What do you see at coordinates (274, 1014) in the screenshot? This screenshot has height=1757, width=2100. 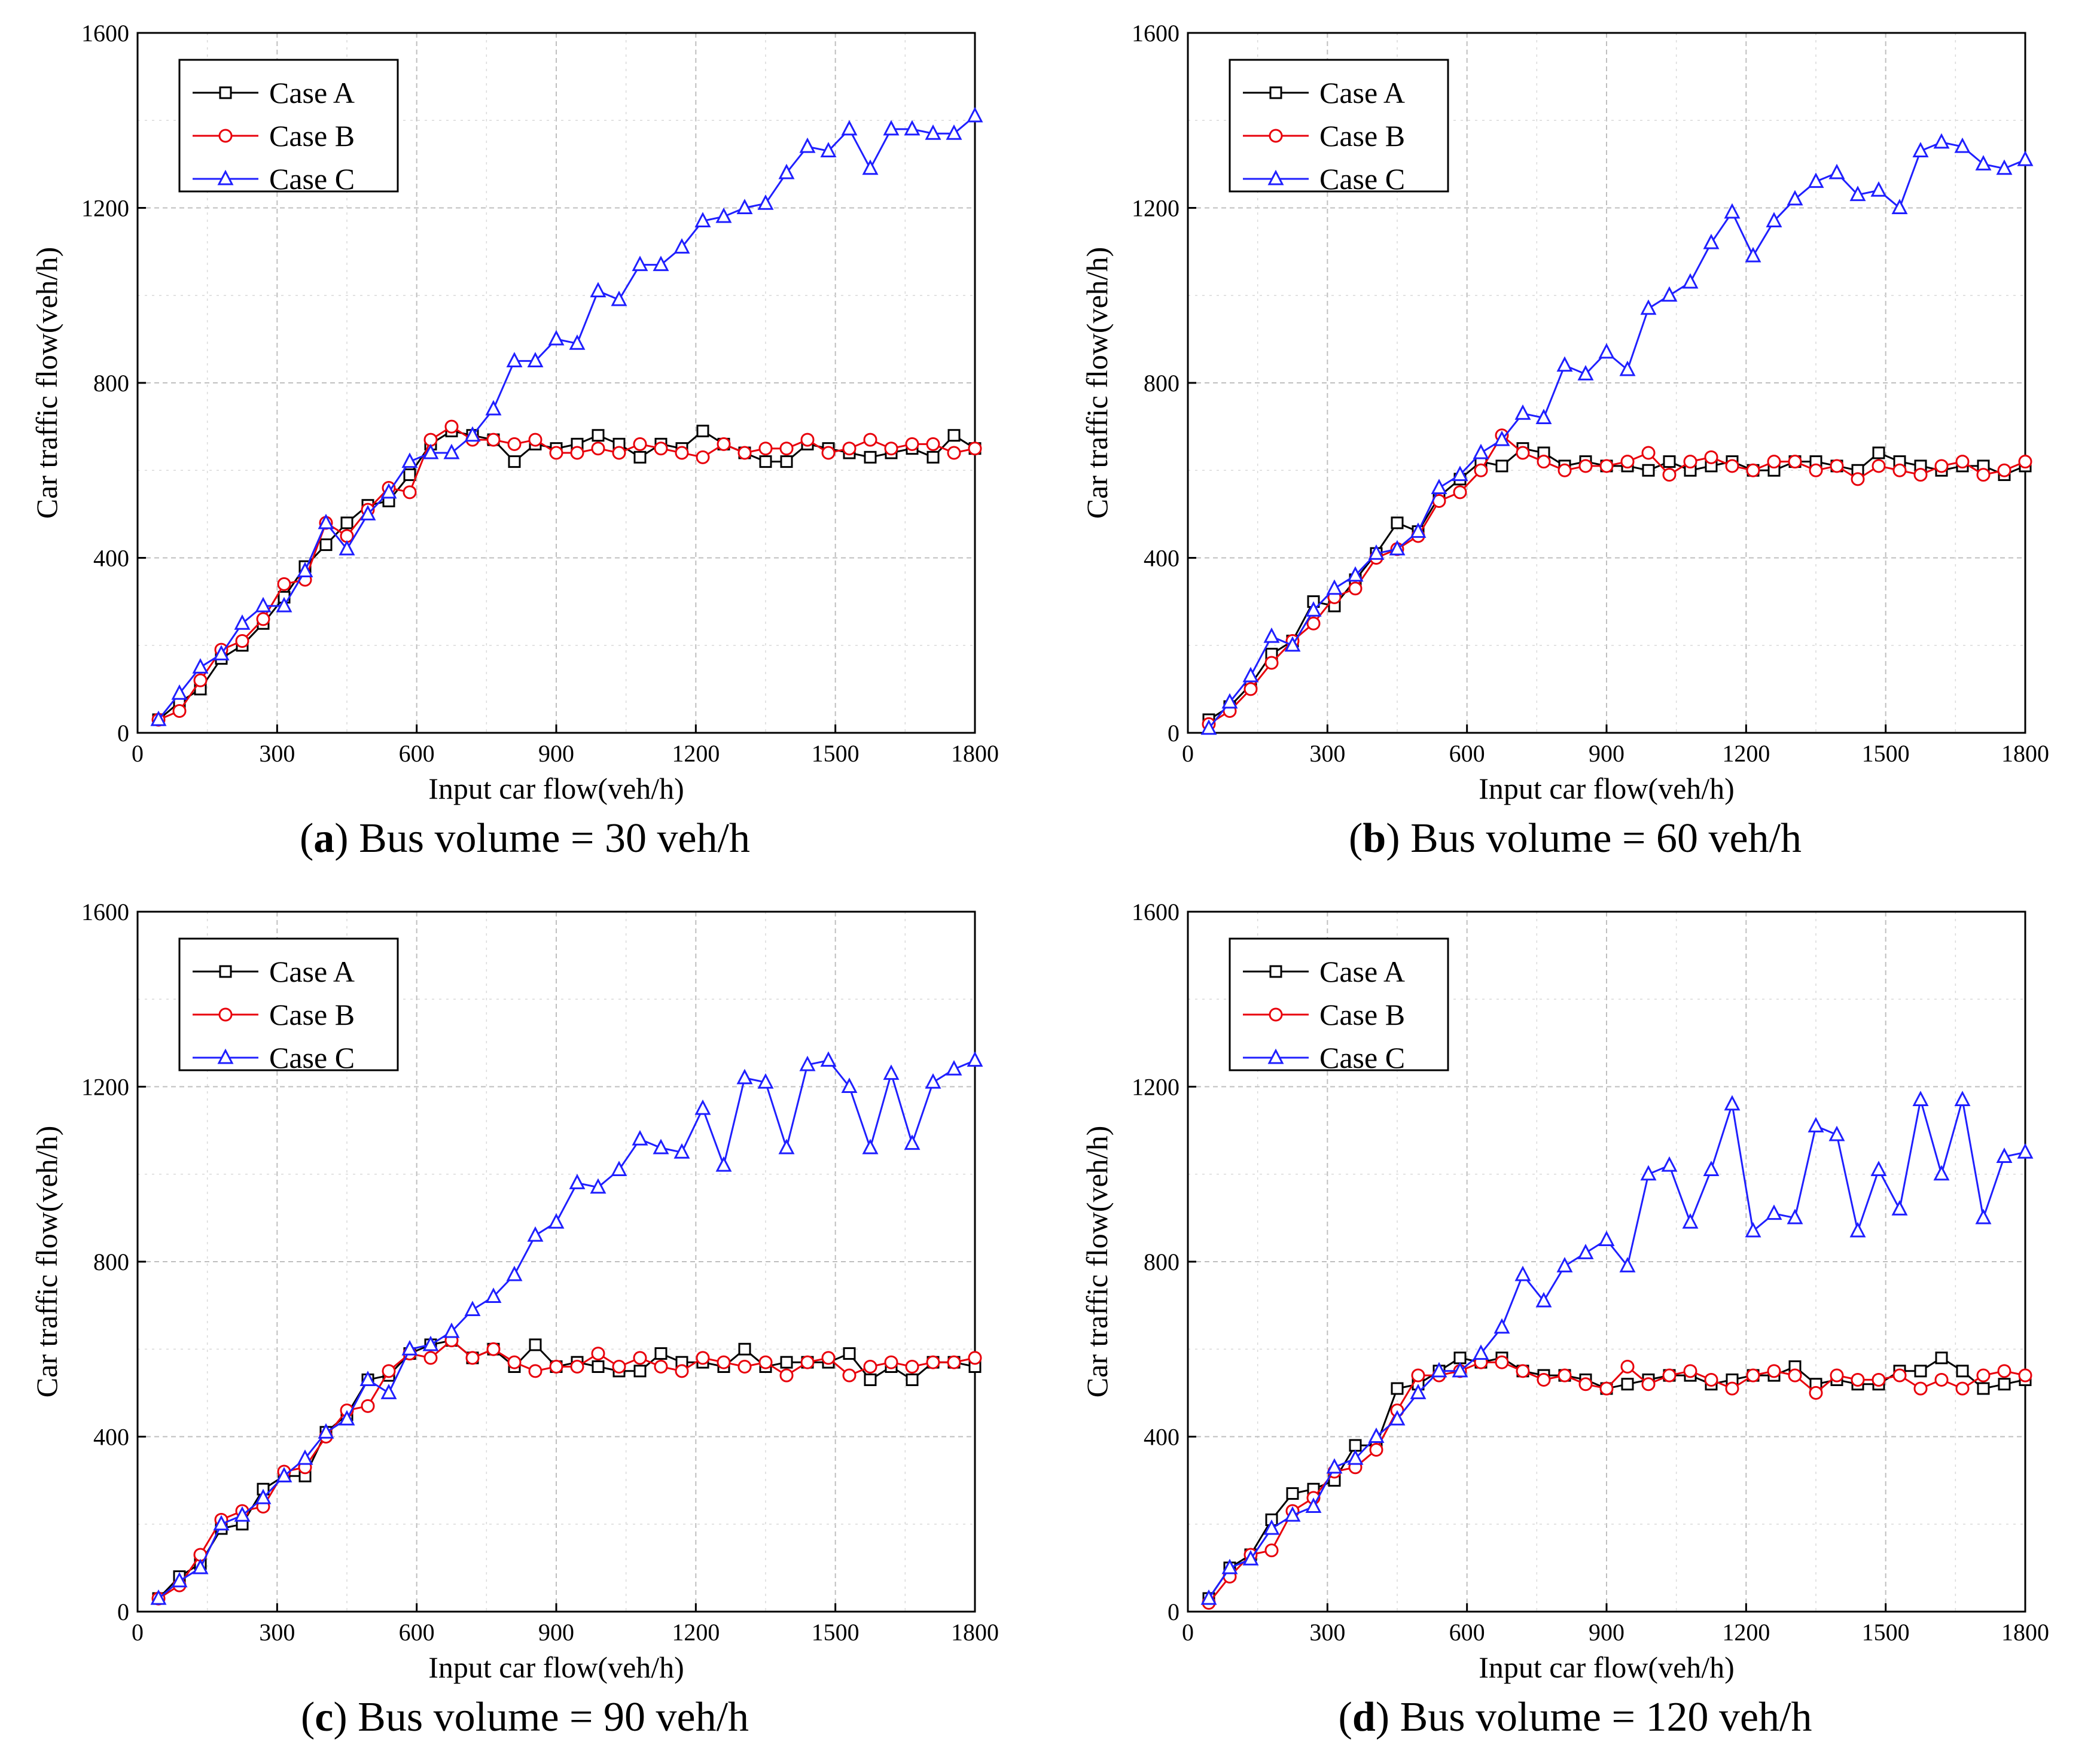 I see `legend-item: Case B` at bounding box center [274, 1014].